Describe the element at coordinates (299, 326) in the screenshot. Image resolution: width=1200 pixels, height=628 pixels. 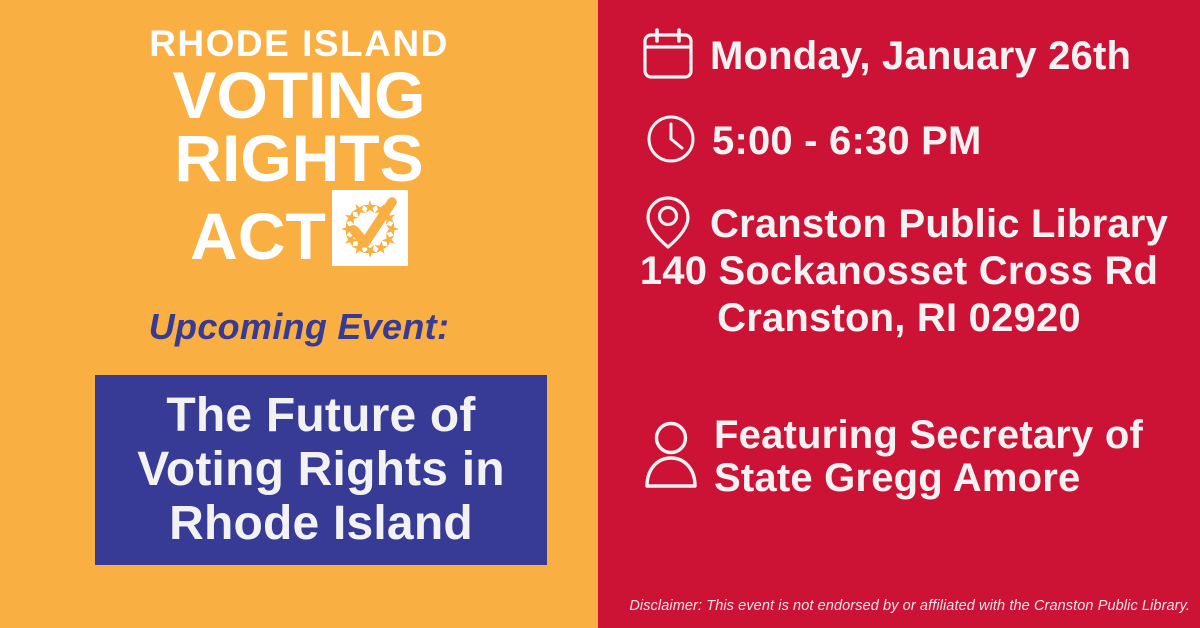
I see `upcoming-event-label: Upcoming Event:` at that location.